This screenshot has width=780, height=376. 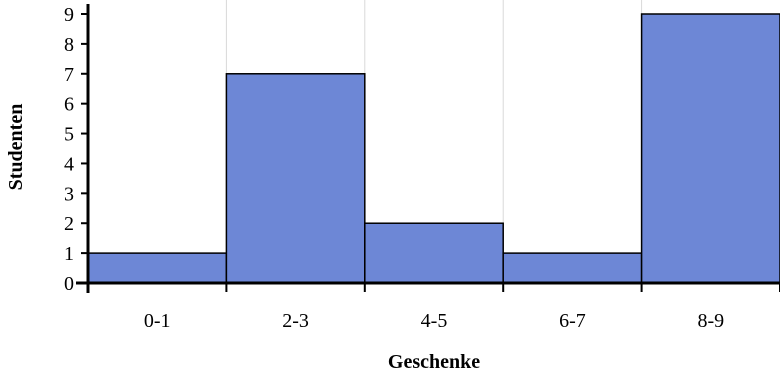 What do you see at coordinates (69, 149) in the screenshot?
I see `y-tick-labels: 0 1 2 3 4 5 6 7 8 9` at bounding box center [69, 149].